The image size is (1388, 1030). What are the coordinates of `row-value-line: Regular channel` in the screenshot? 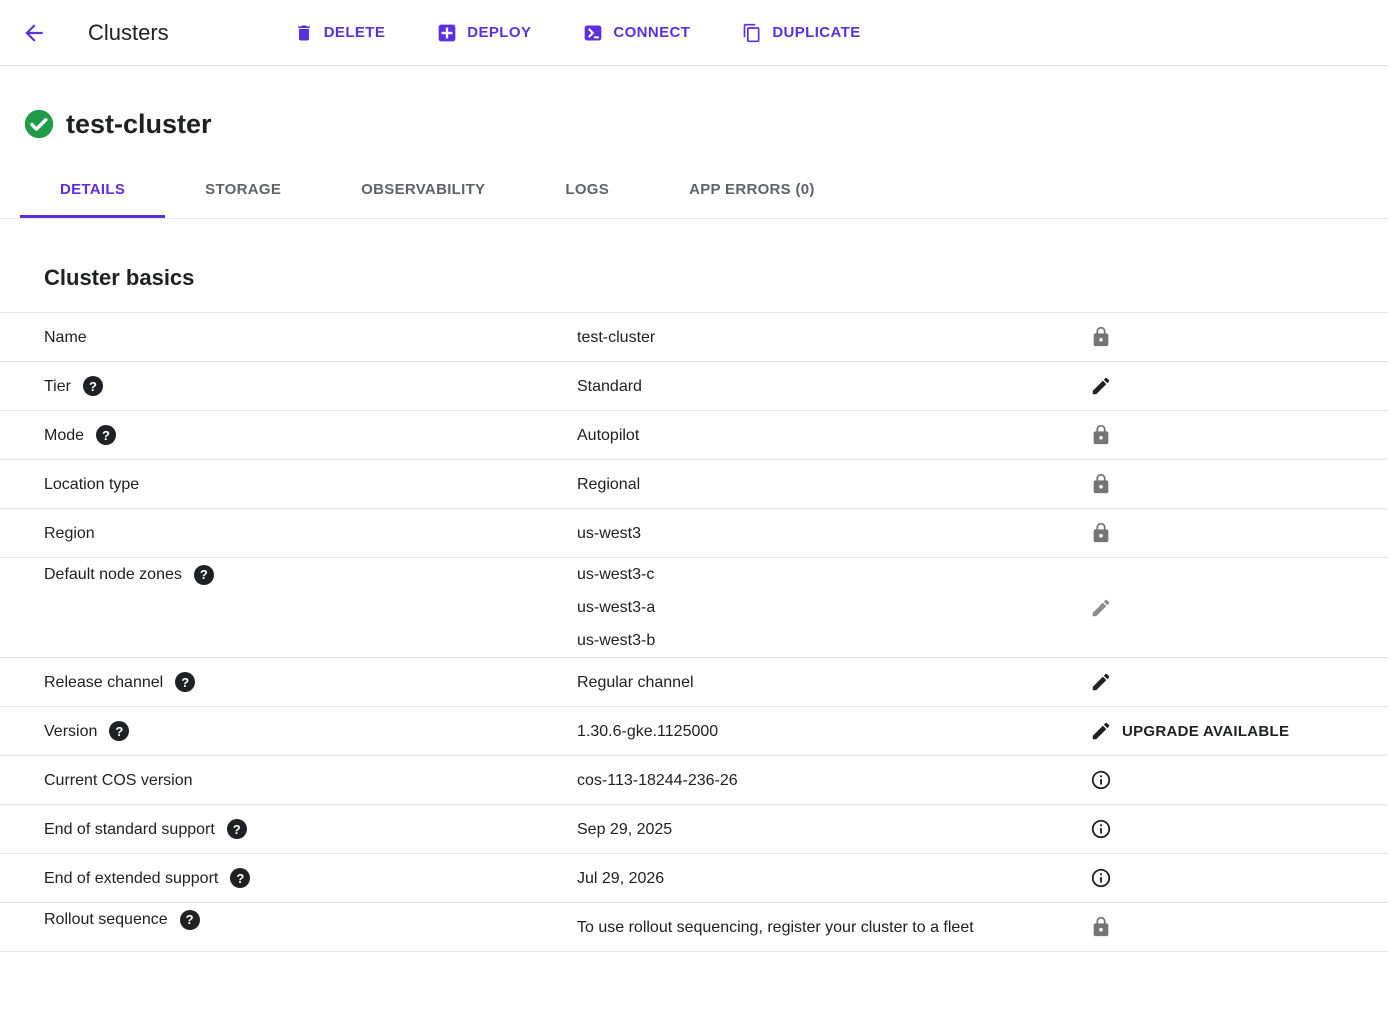 It's located at (635, 682).